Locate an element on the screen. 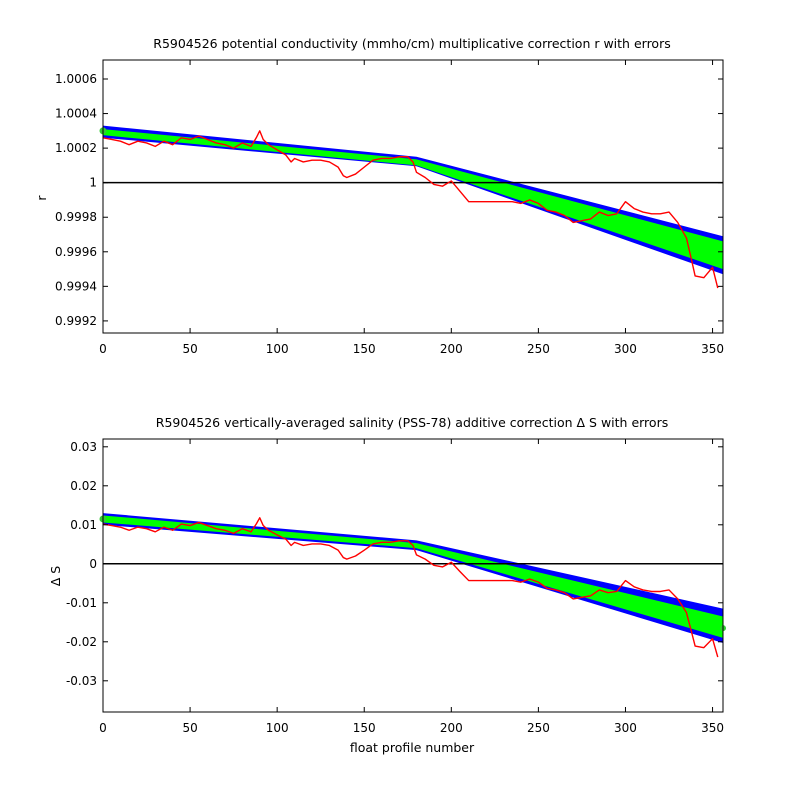 The height and width of the screenshot is (800, 800). series-line is located at coordinates (411, 587).